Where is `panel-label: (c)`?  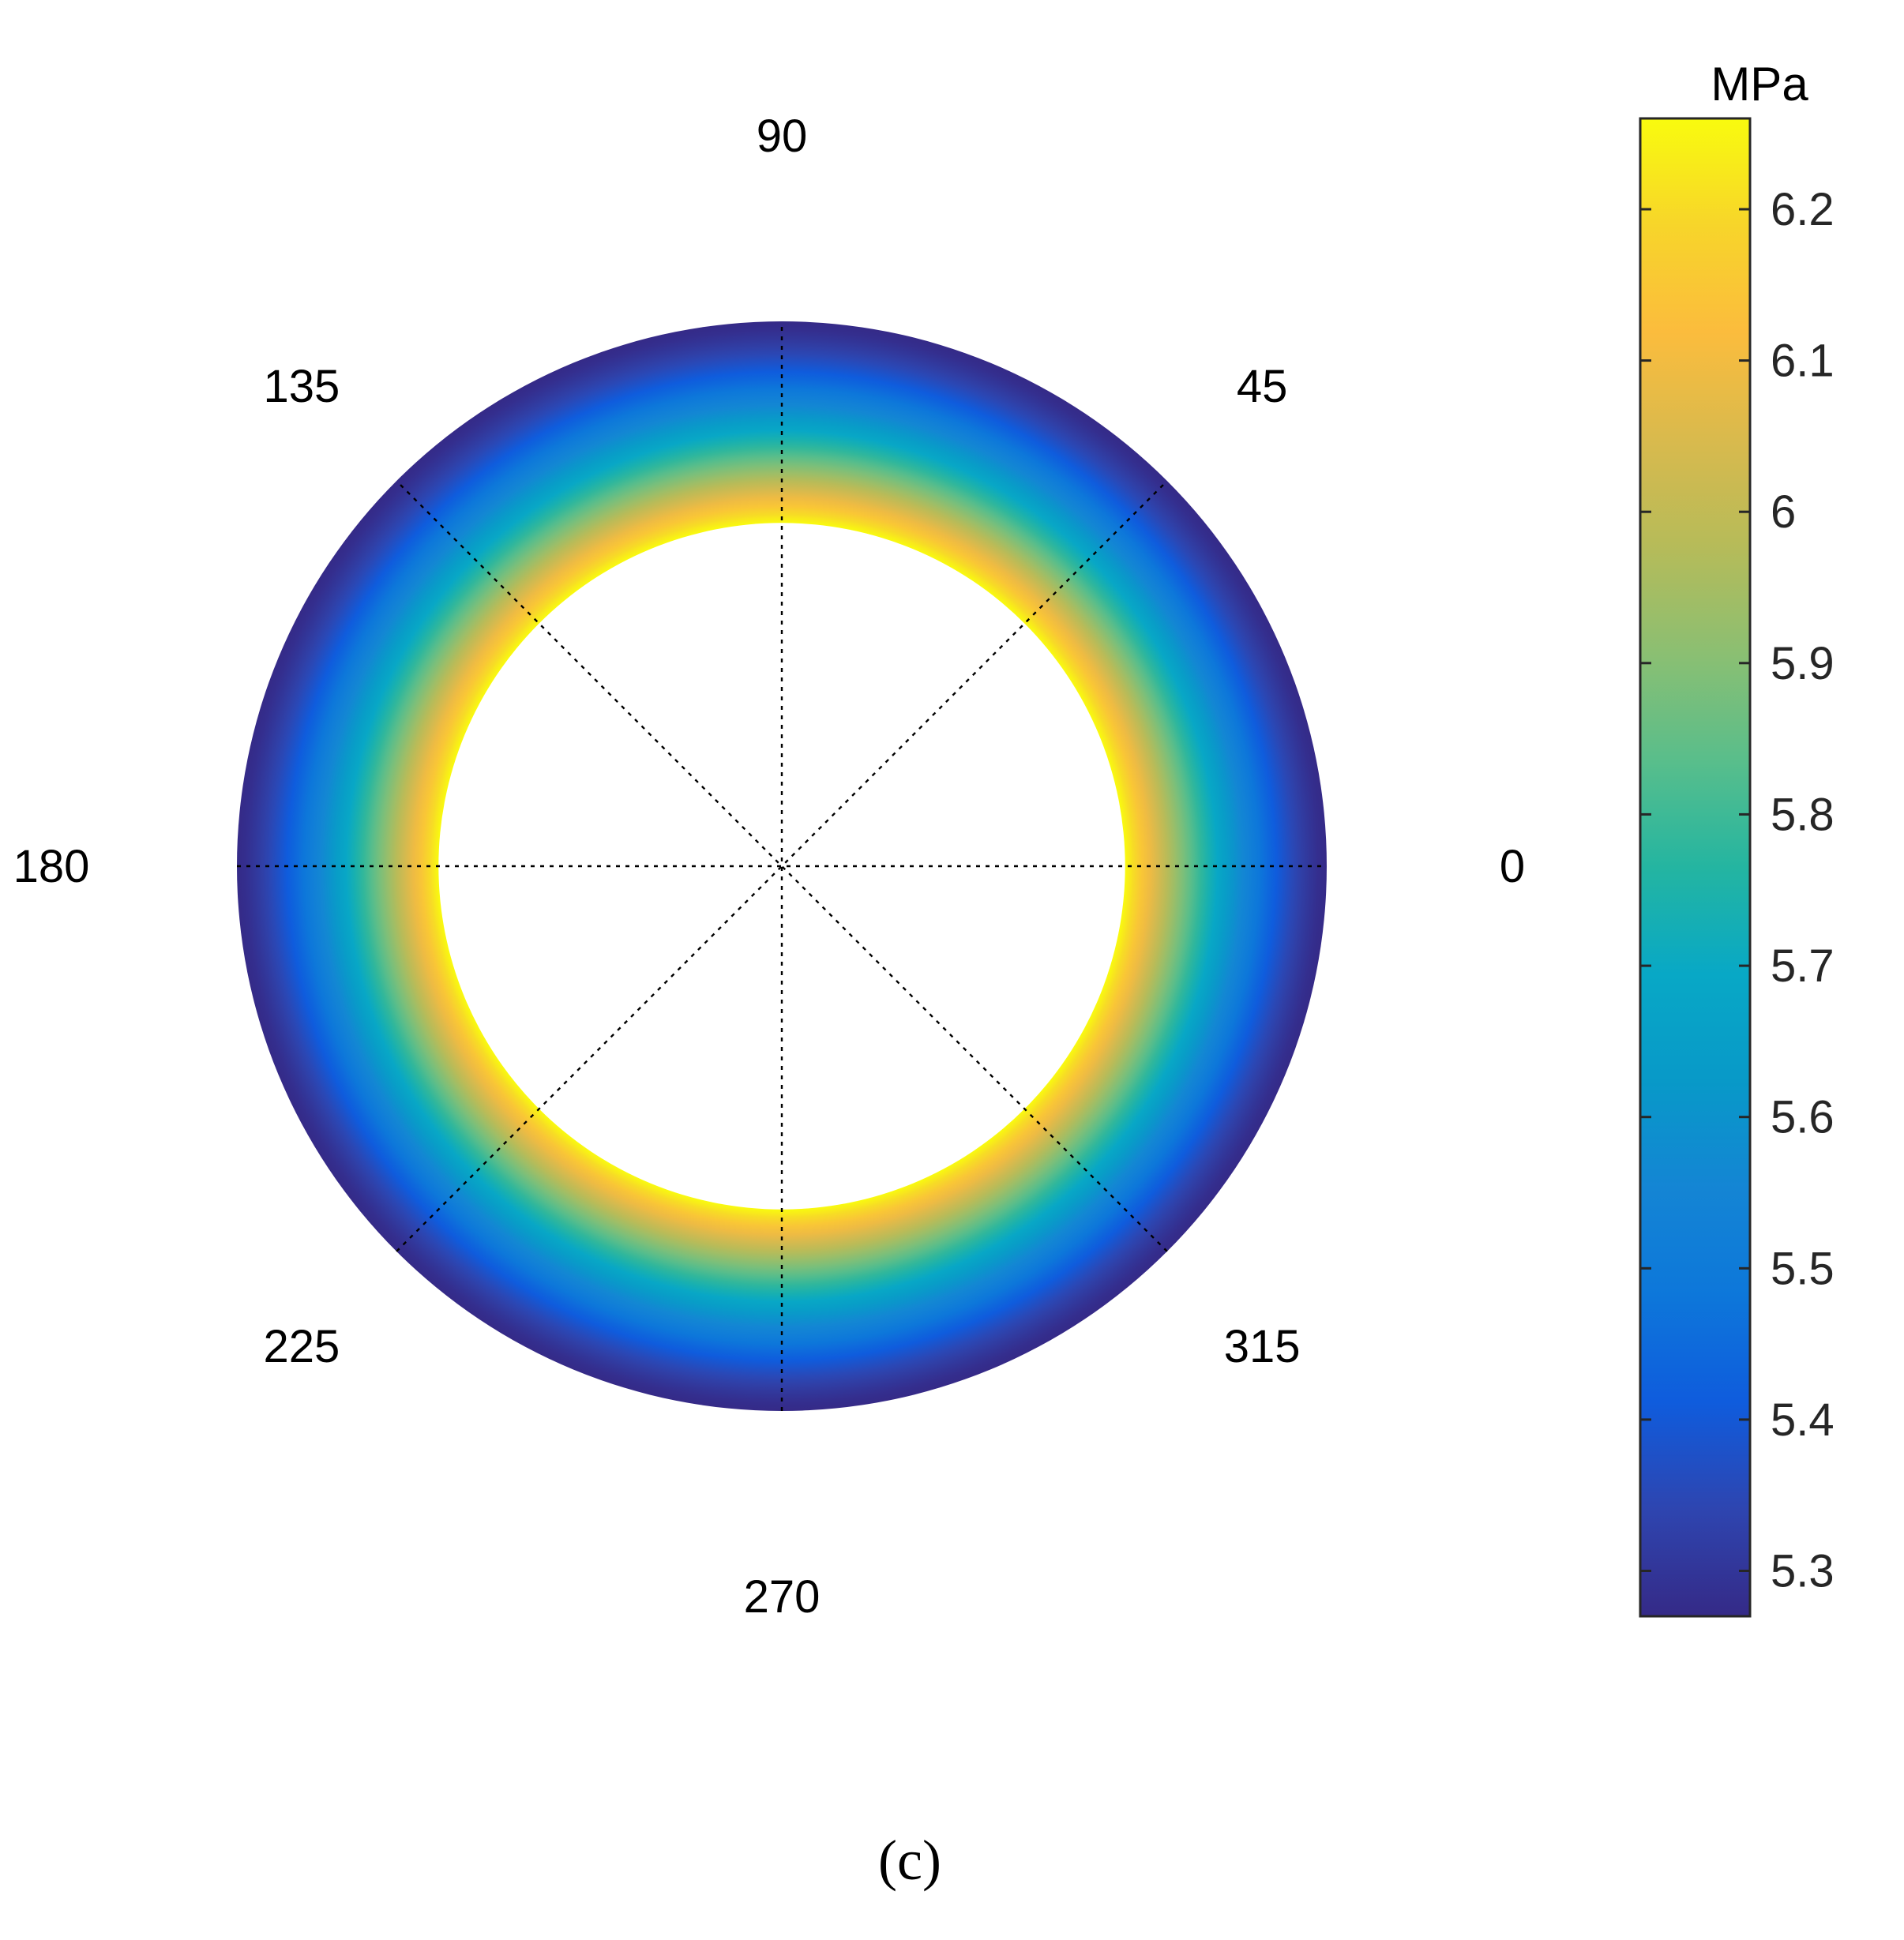
panel-label: (c) is located at coordinates (909, 1860).